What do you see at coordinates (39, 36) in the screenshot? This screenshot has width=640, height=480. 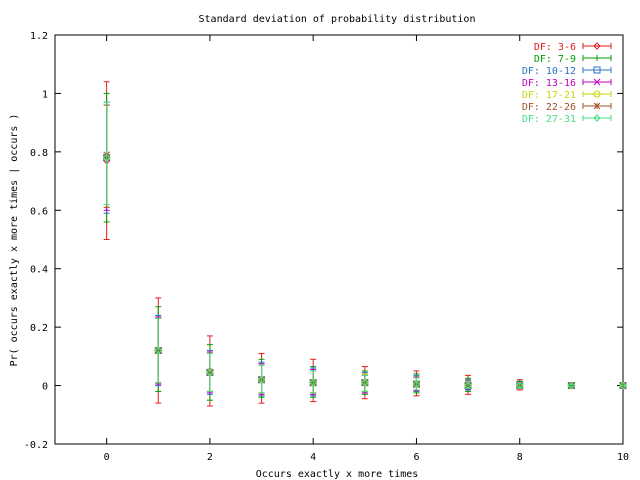 I see `y-tick-label: 1.2` at bounding box center [39, 36].